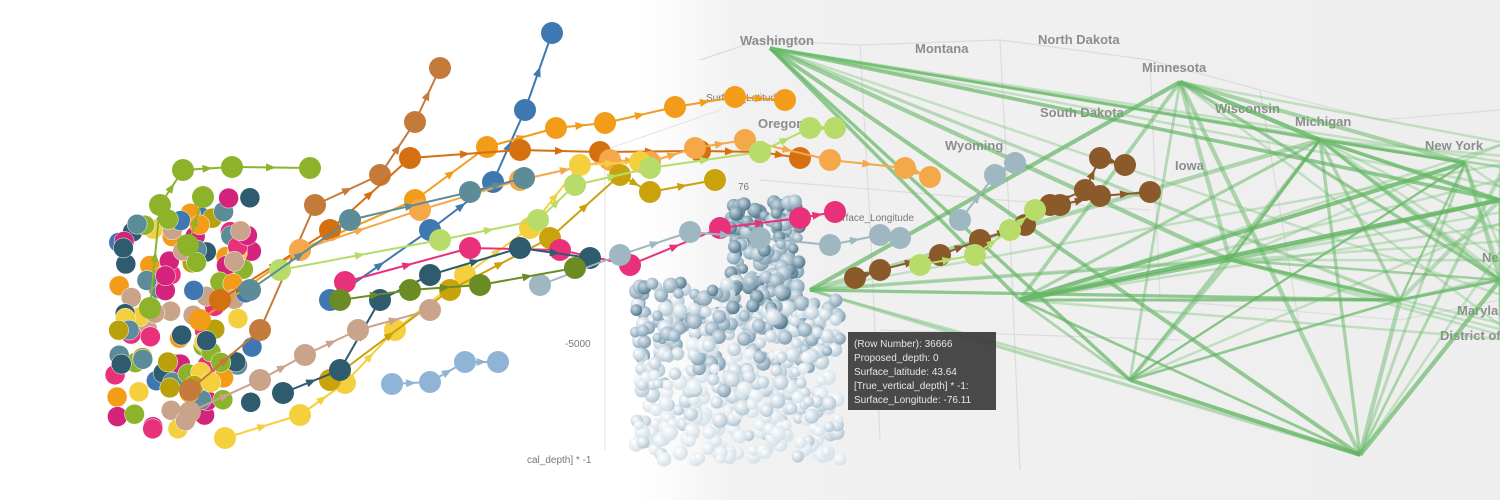 The height and width of the screenshot is (500, 1500). What do you see at coordinates (872, 218) in the screenshot?
I see `axis-label: Surface_Longitude` at bounding box center [872, 218].